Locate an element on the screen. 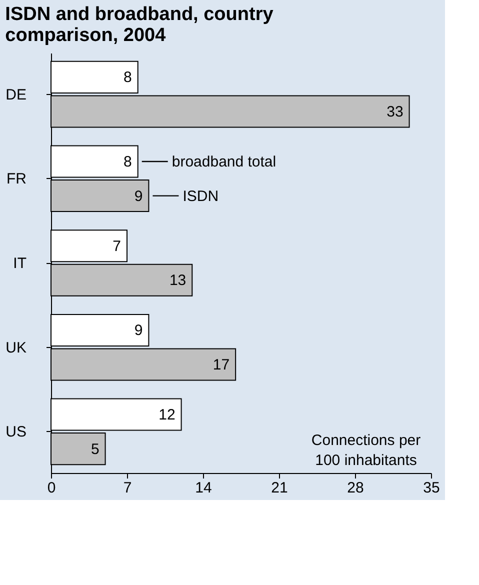  data-label: 7 is located at coordinates (116, 246).